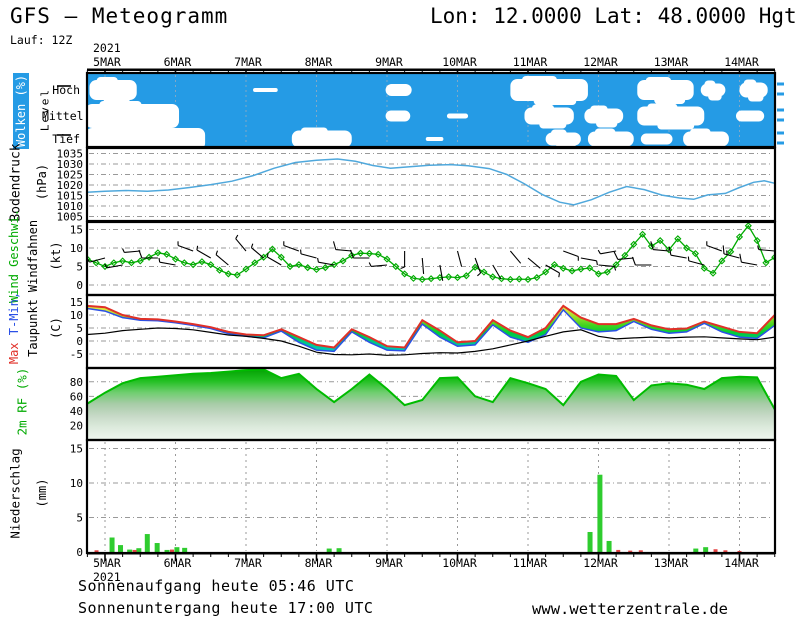  I want to click on cloud-level-mittel-label: Mittel, so click(63, 116).